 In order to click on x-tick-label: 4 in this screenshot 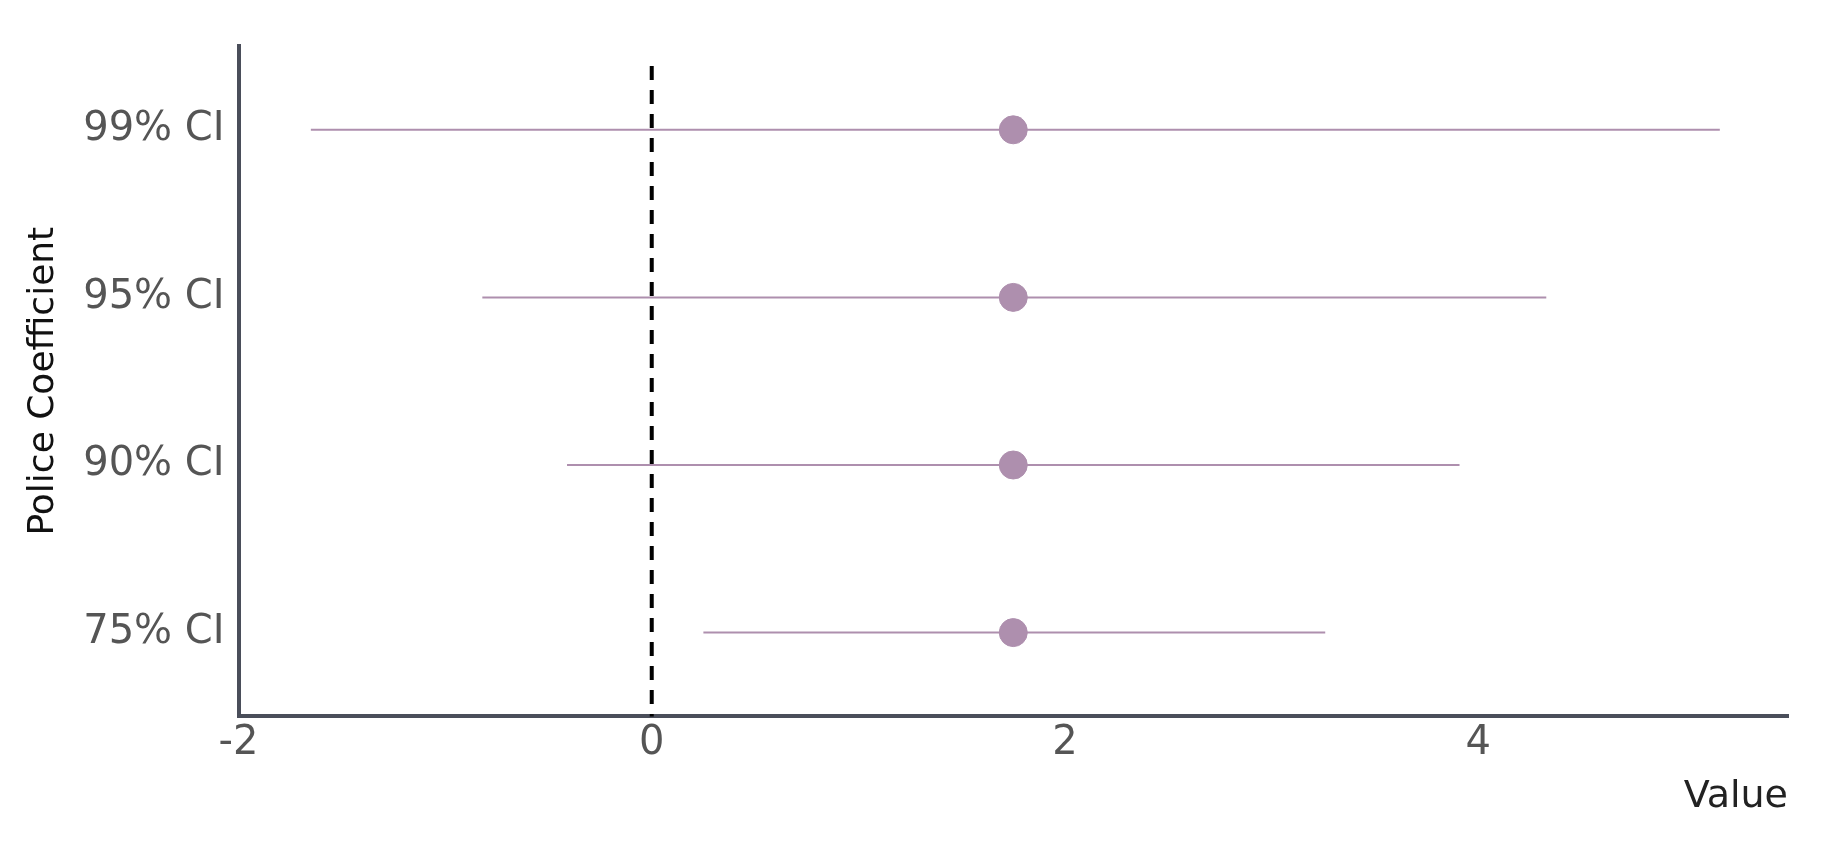, I will do `click(1478, 739)`.